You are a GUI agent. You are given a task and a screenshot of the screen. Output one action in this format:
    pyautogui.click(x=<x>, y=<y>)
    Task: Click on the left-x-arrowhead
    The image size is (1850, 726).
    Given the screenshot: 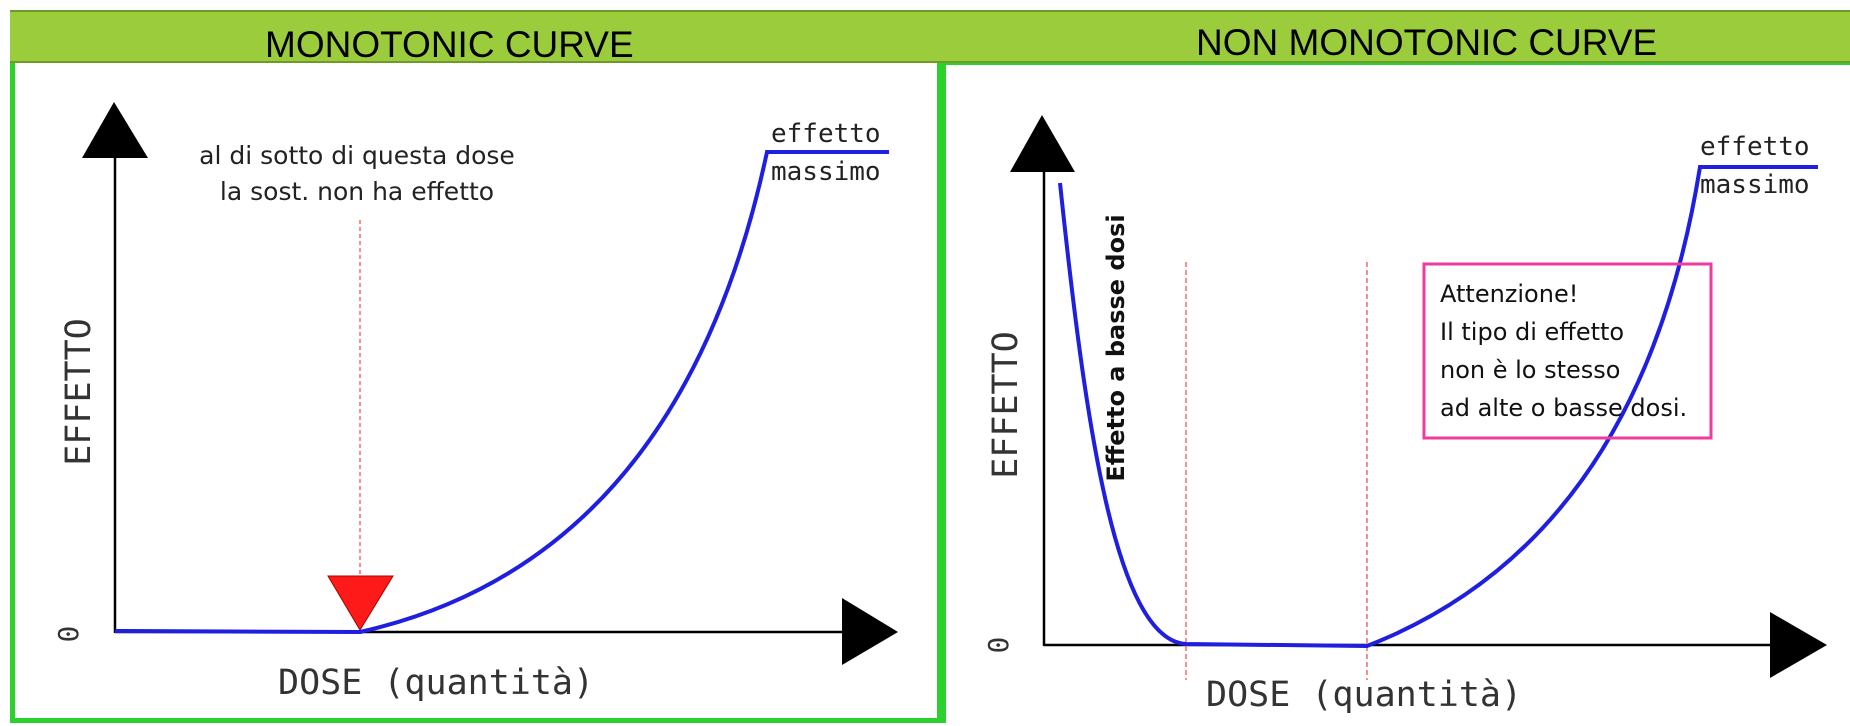 What is the action you would take?
    pyautogui.click(x=870, y=631)
    